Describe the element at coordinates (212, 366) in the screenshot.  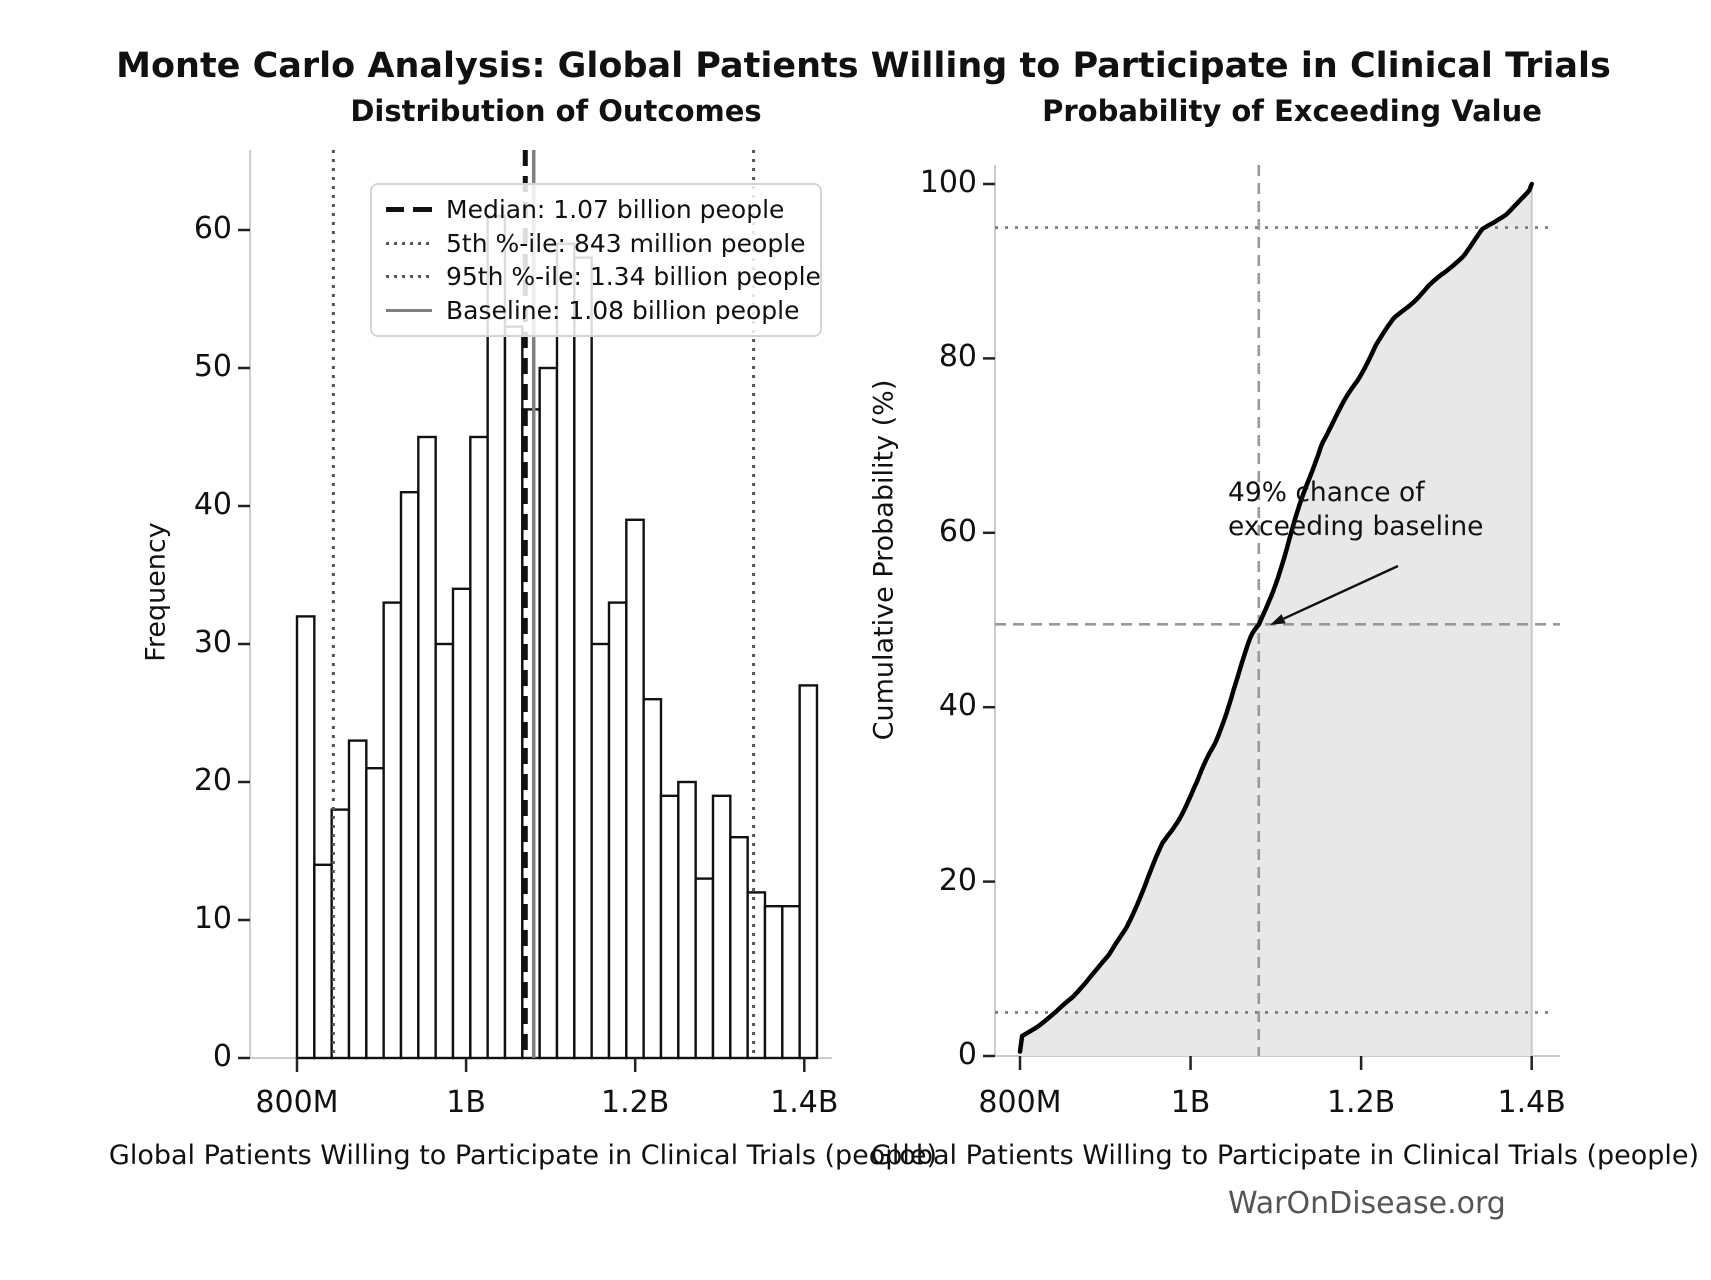
I see `y-tick-label: 50` at that location.